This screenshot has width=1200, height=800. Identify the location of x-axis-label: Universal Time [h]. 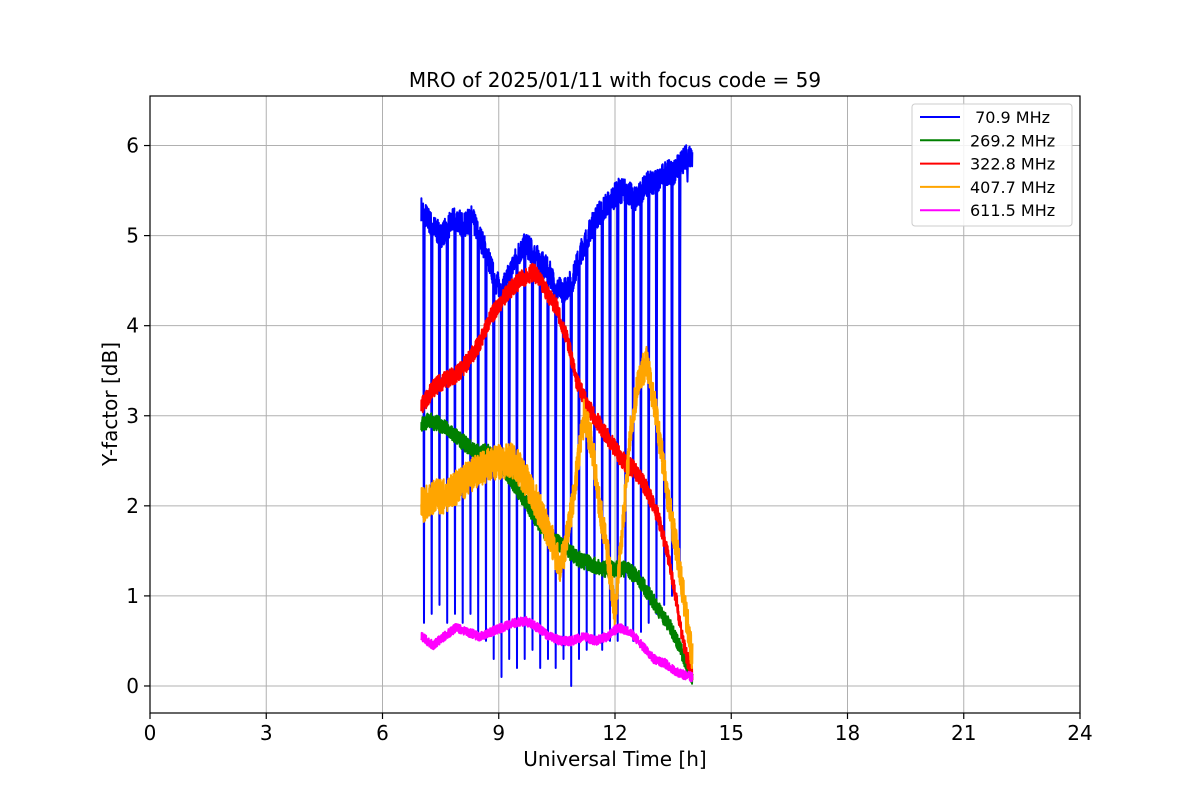
(614, 759).